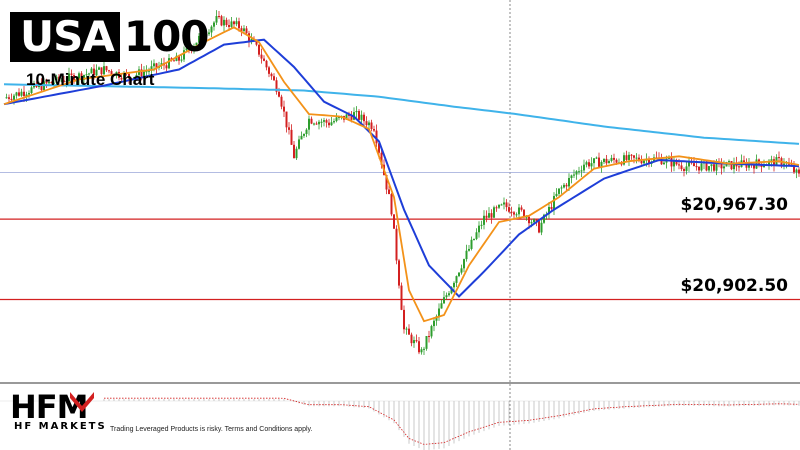 This screenshot has width=800, height=450. What do you see at coordinates (82, 402) in the screenshot?
I see `logo-m-accent` at bounding box center [82, 402].